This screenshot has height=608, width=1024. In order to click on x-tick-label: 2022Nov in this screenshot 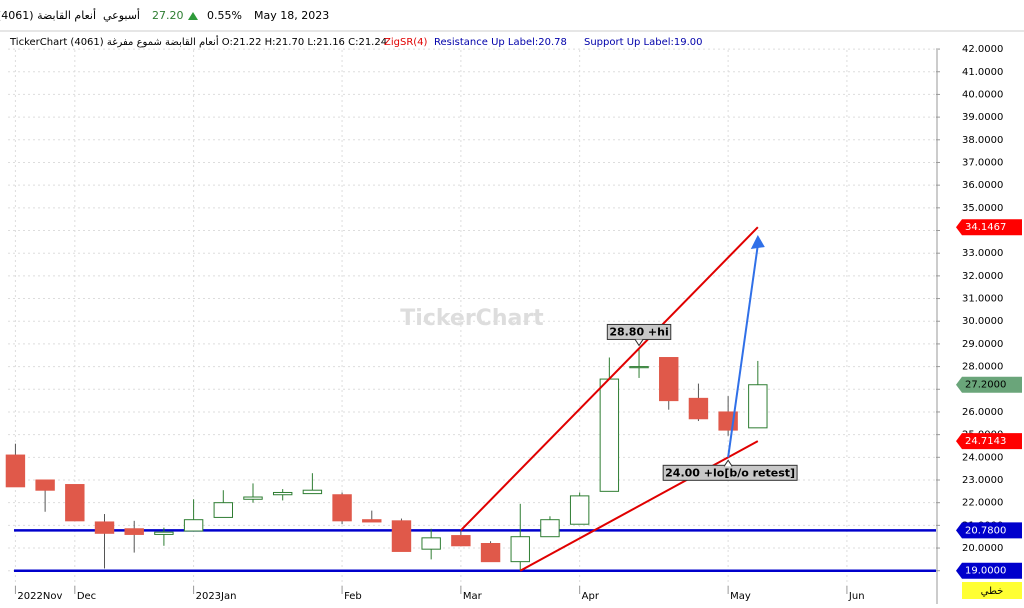, I will do `click(39, 596)`.